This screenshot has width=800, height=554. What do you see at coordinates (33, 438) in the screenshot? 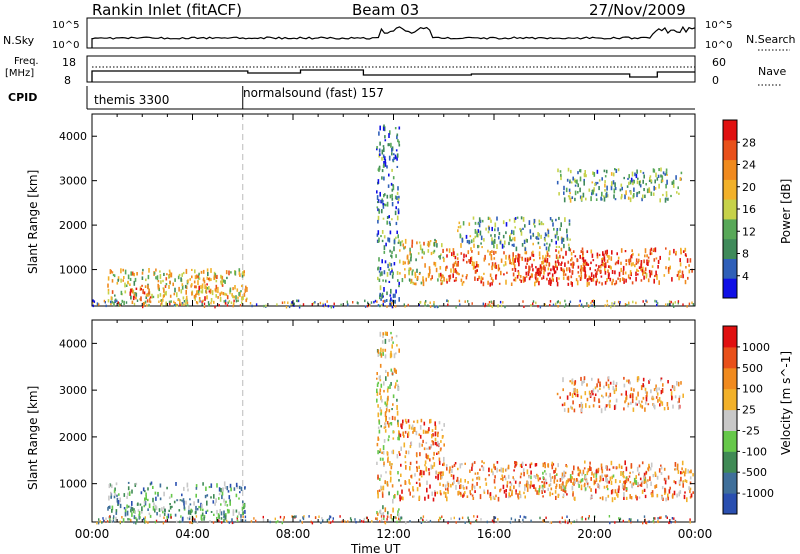
I see `velocity-ylabel: Slant Range [km]` at bounding box center [33, 438].